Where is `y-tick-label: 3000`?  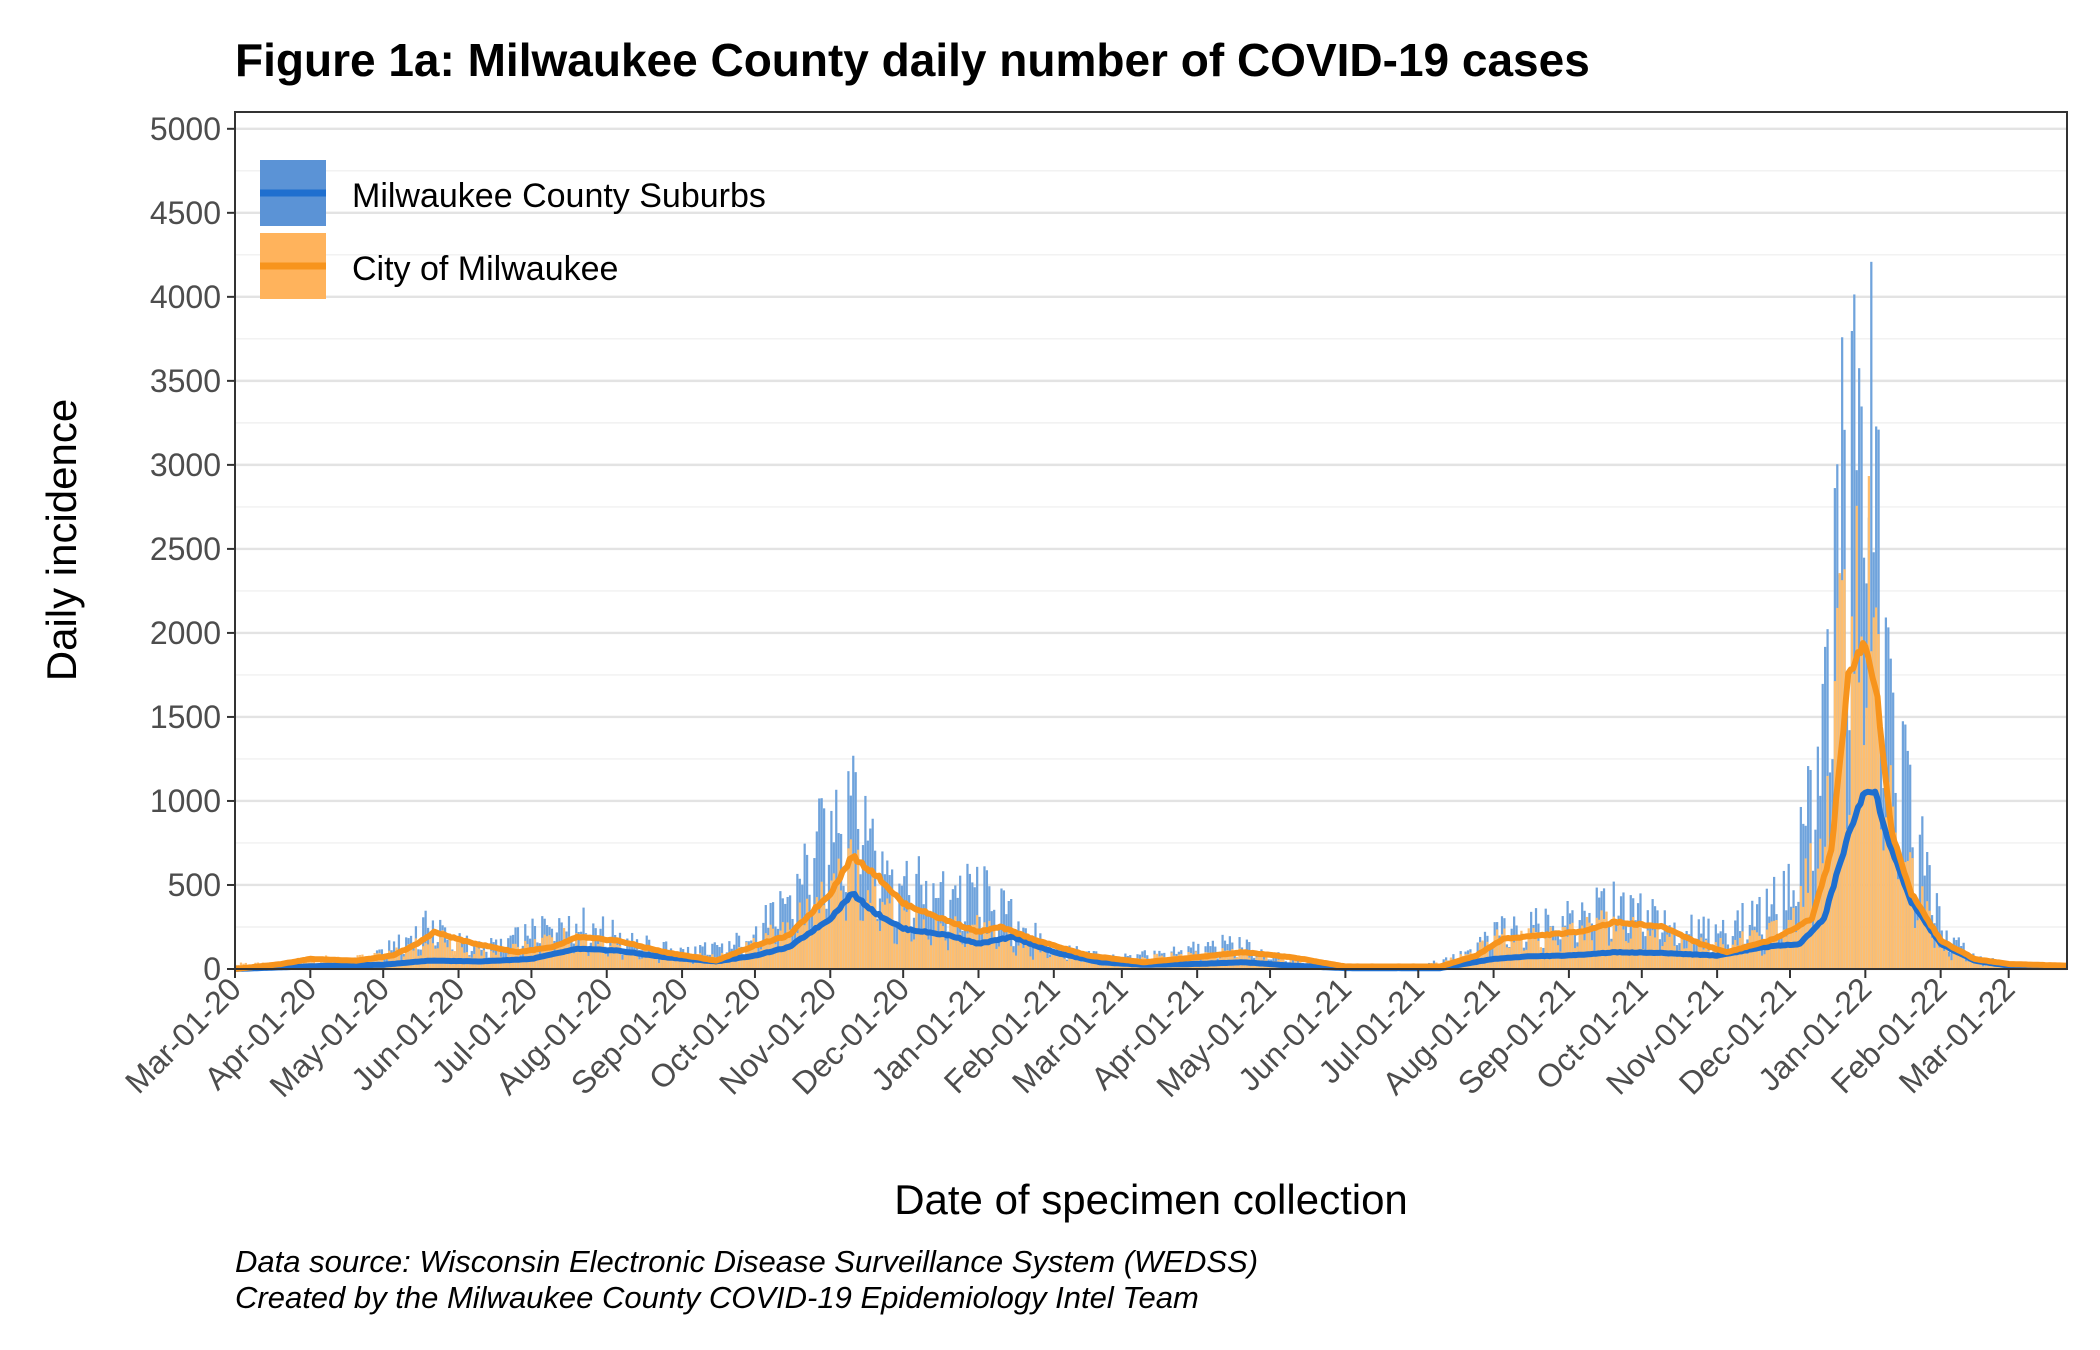 y-tick-label: 3000 is located at coordinates (185, 465).